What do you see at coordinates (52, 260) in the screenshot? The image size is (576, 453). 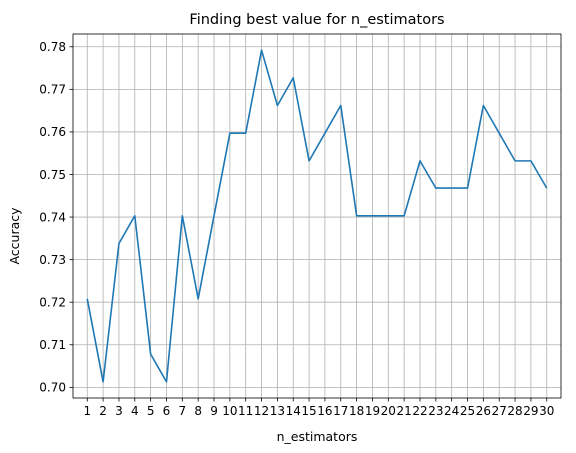 I see `y-tick-label: 0.73` at bounding box center [52, 260].